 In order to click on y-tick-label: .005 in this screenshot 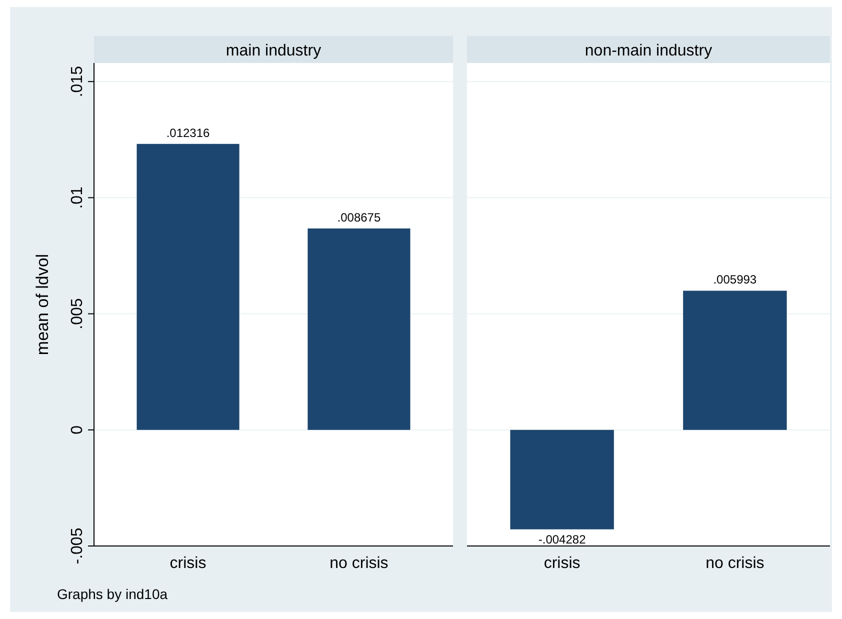, I will do `click(77, 314)`.